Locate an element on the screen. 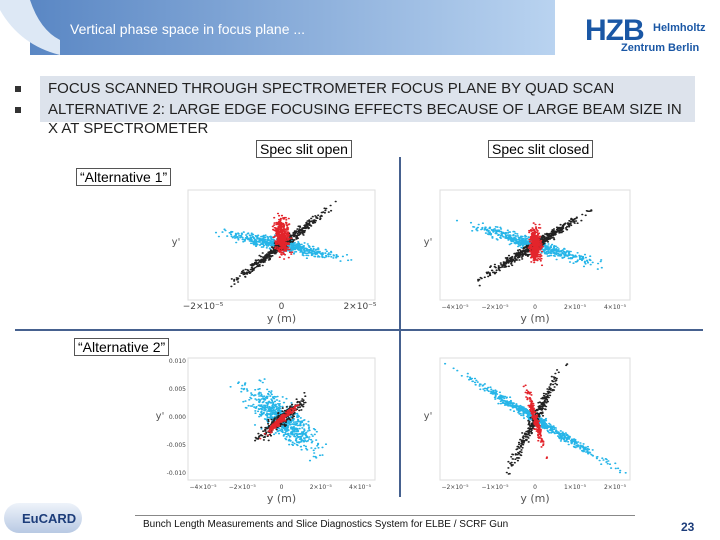 This screenshot has height=540, width=720. logo-line1: Helmholtz is located at coordinates (679, 28).